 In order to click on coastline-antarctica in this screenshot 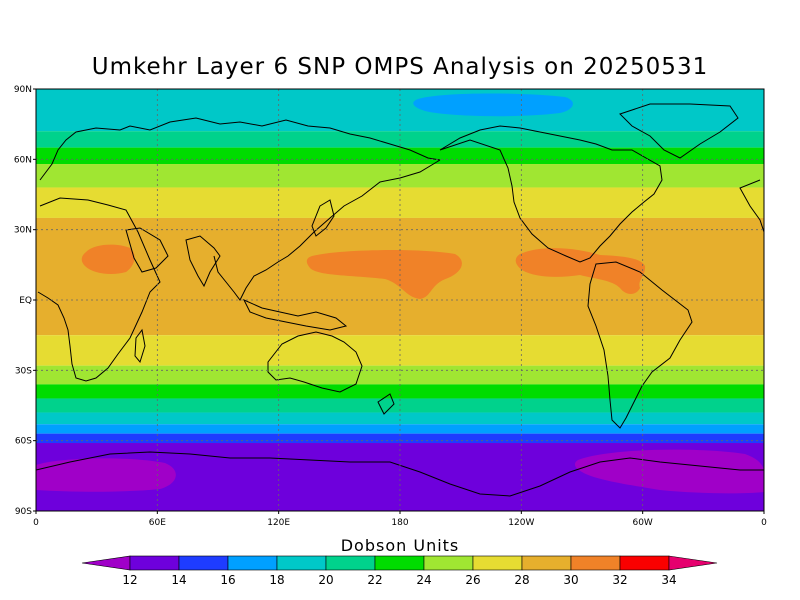, I will do `click(400, 474)`.